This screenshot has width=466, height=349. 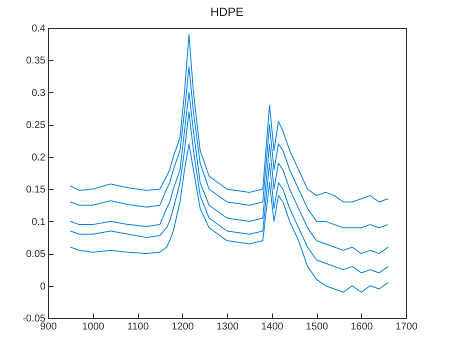 I want to click on x-tick-label: 1000, so click(x=93, y=327).